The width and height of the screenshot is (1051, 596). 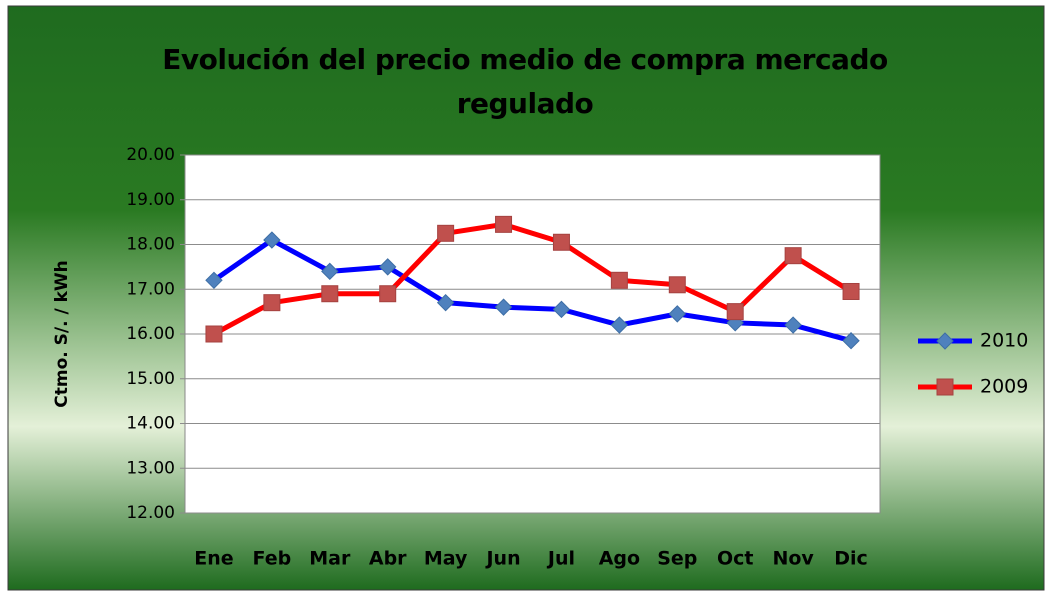 I want to click on y-axis-label: Ctmo. S/. / kWh, so click(x=62, y=334).